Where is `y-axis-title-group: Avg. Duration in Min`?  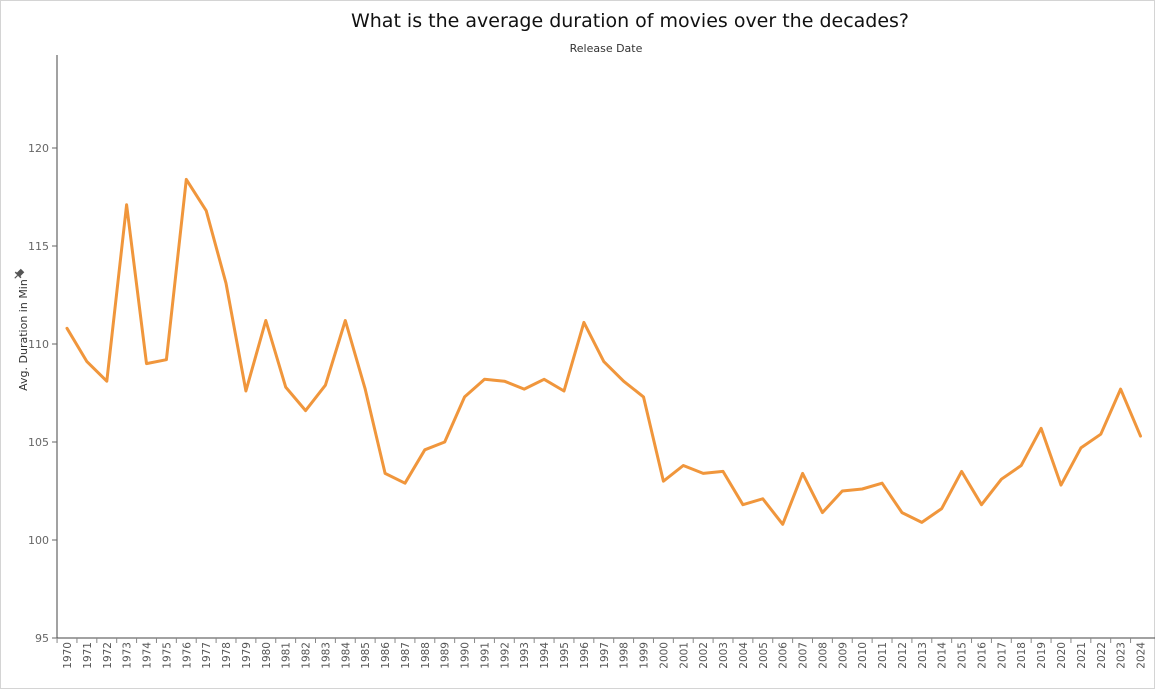 y-axis-title-group: Avg. Duration in Min is located at coordinates (23, 335).